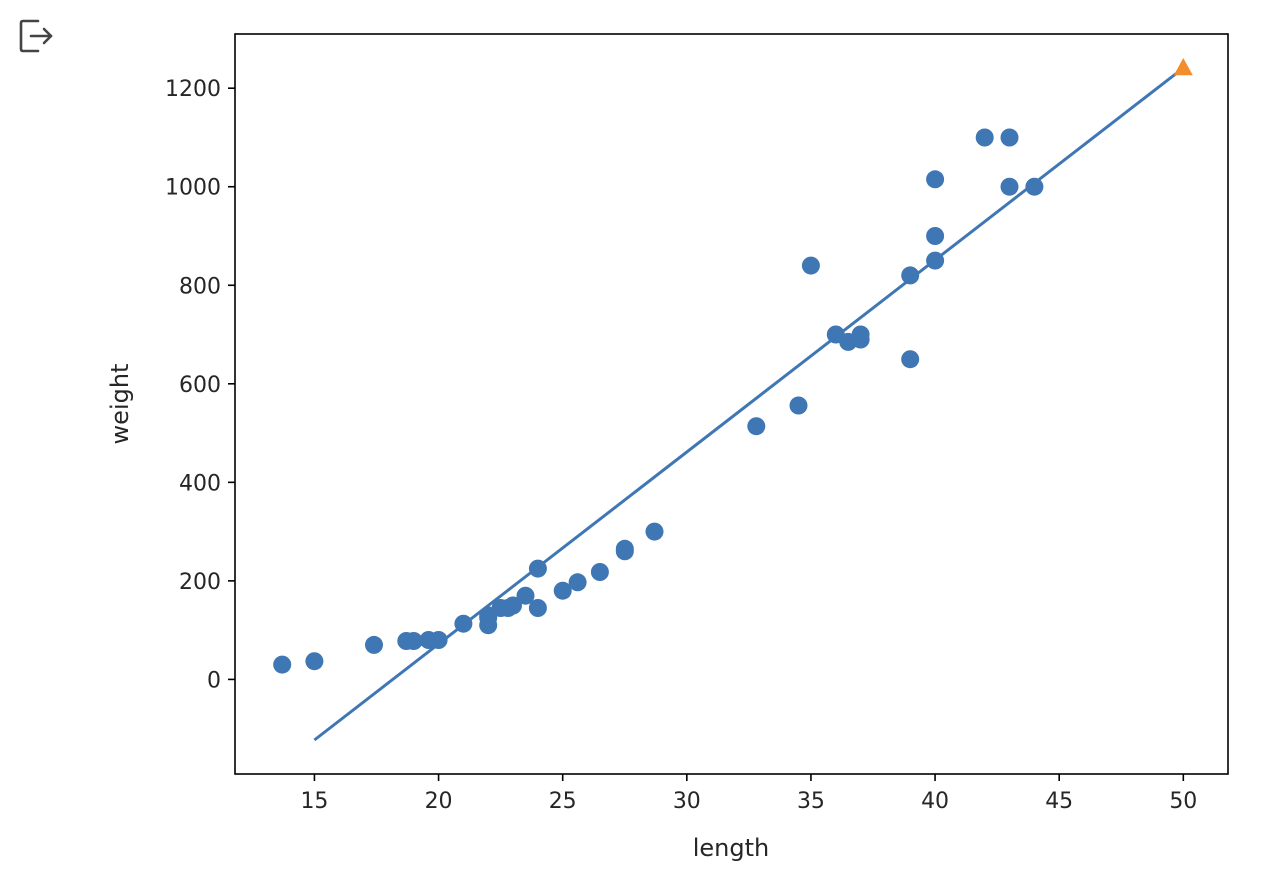 This screenshot has height=878, width=1262. What do you see at coordinates (214, 680) in the screenshot?
I see `y-tick-label: 0` at bounding box center [214, 680].